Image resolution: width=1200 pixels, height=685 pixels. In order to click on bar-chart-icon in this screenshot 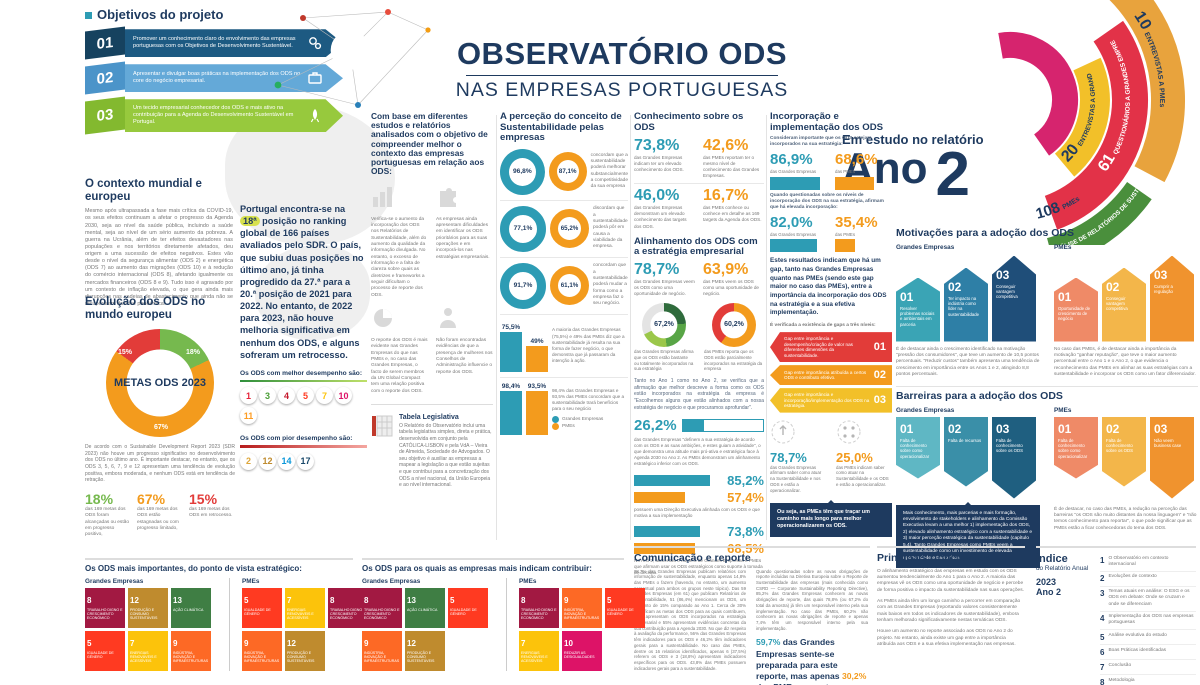, I will do `click(382, 196)`.